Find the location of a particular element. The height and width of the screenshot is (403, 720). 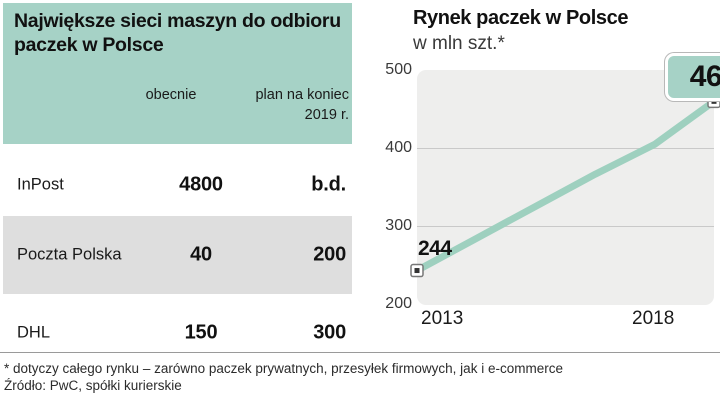

chart-subtitle: w mln szt.* is located at coordinates (459, 43).